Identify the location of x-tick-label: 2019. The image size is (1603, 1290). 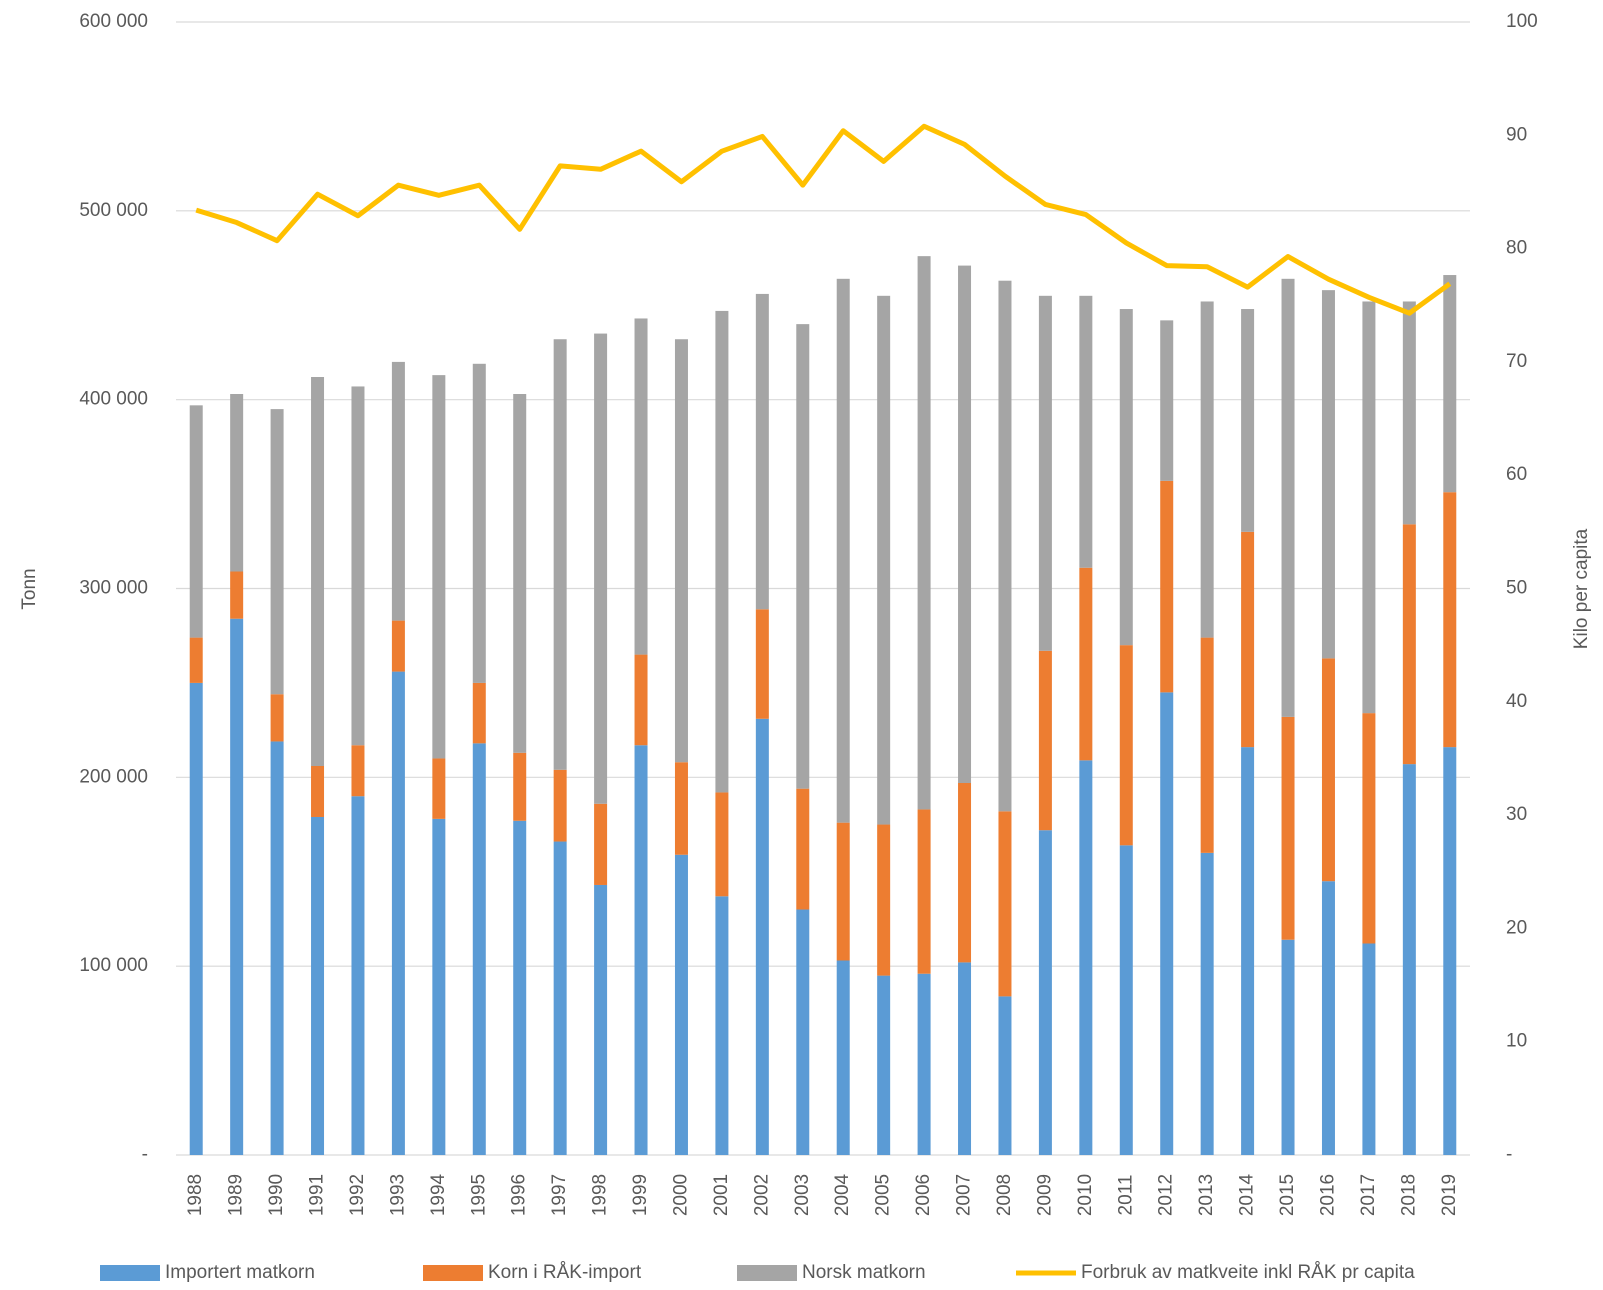
(1449, 1195).